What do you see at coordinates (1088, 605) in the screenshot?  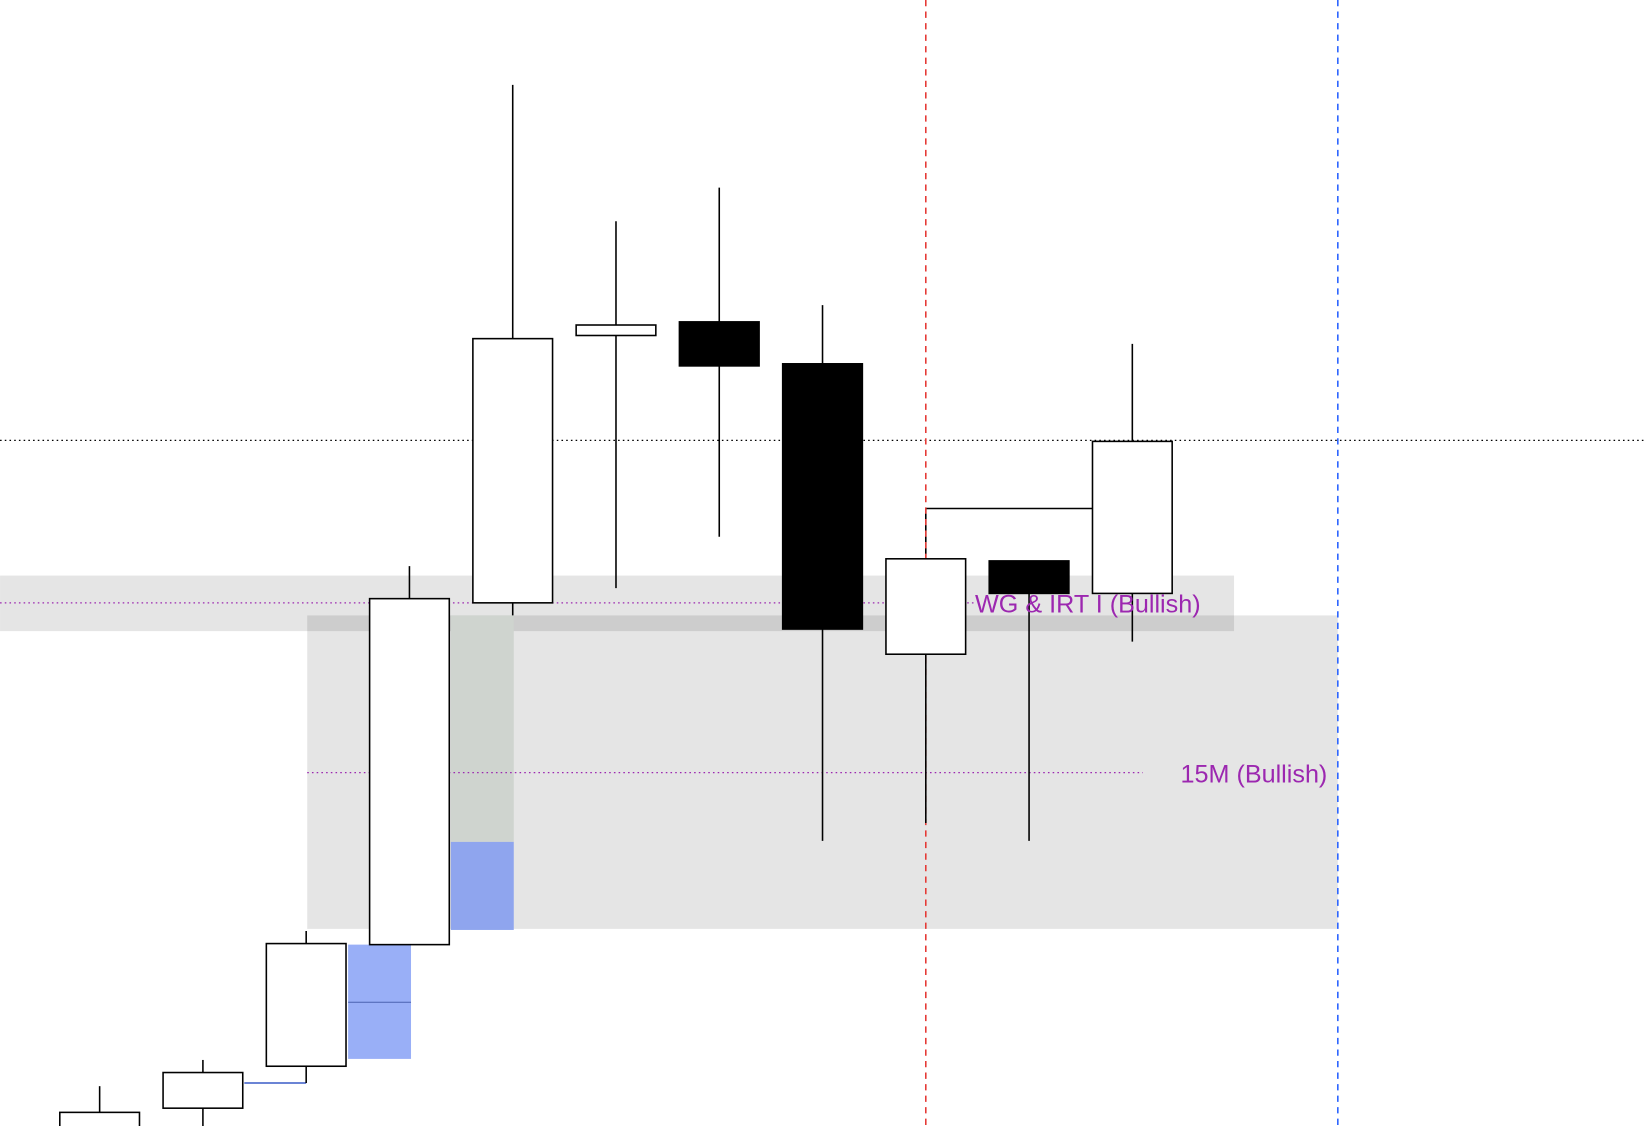 I see `zone-label: WG & IRT I (Bullish)` at bounding box center [1088, 605].